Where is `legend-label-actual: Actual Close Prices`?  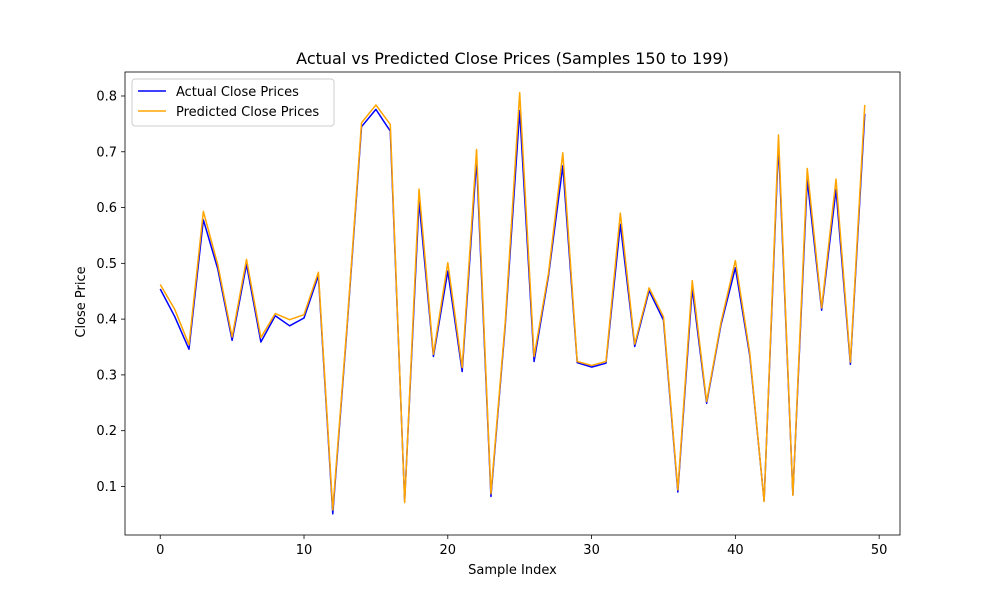 legend-label-actual: Actual Close Prices is located at coordinates (237, 92).